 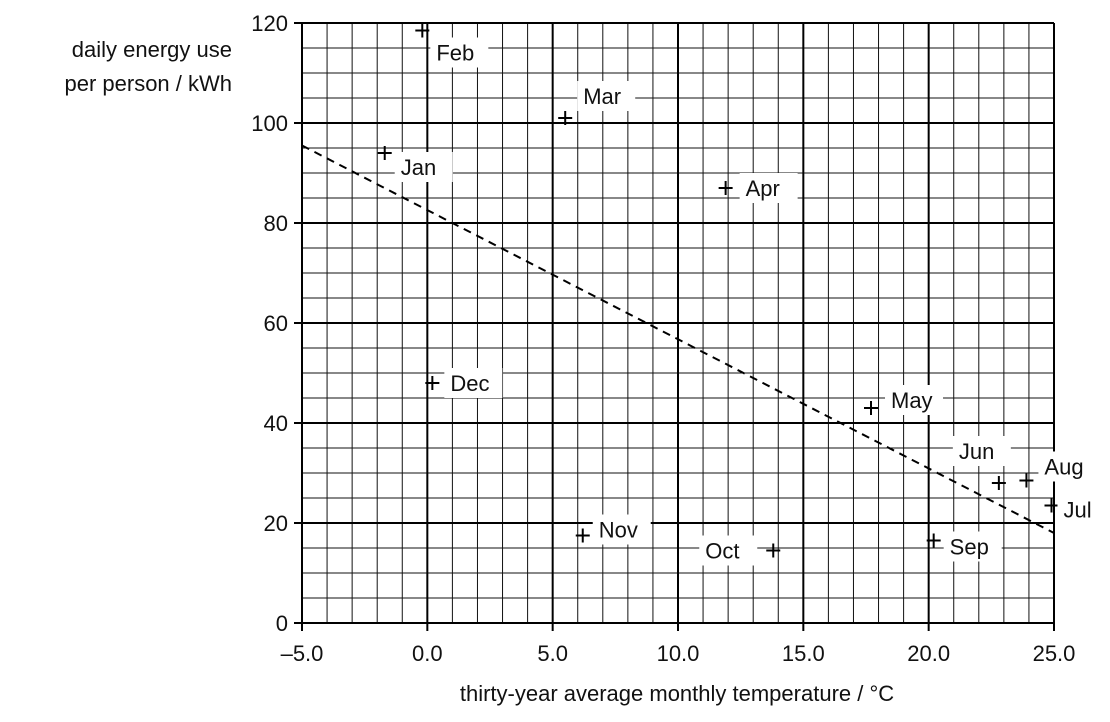 What do you see at coordinates (1054, 653) in the screenshot?
I see `x-tick-label: 25.0` at bounding box center [1054, 653].